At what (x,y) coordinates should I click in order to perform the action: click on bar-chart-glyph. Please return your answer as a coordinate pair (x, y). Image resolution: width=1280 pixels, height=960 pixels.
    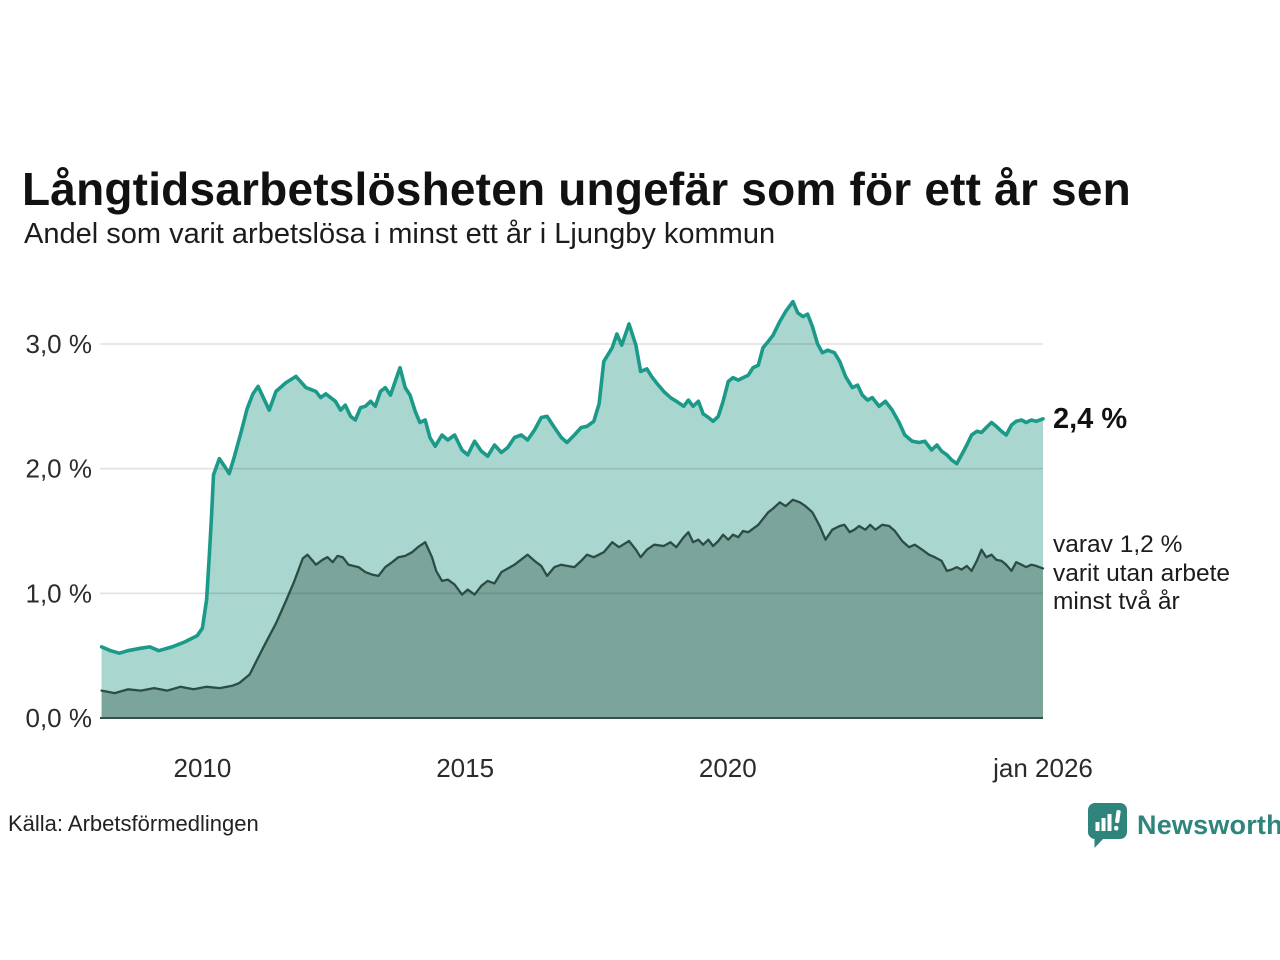
    Looking at the image, I should click on (1108, 820).